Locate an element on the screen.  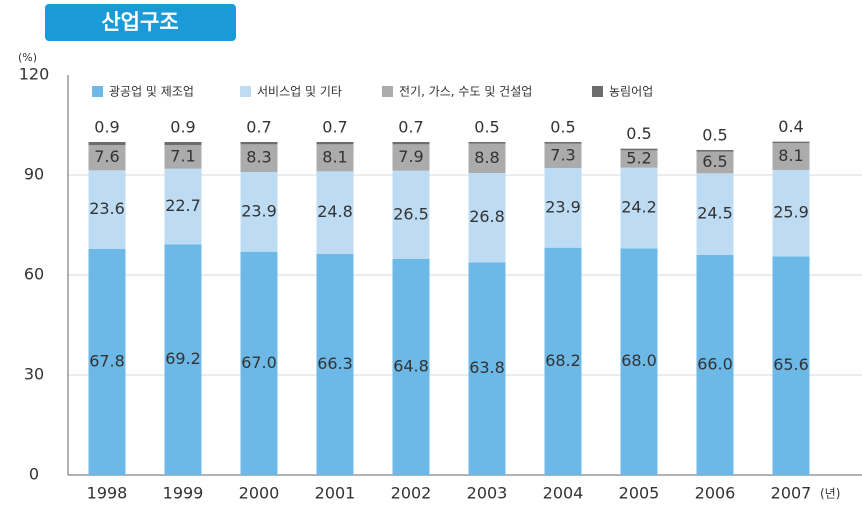
legend-label: 서비스업 및 기타 is located at coordinates (299, 92).